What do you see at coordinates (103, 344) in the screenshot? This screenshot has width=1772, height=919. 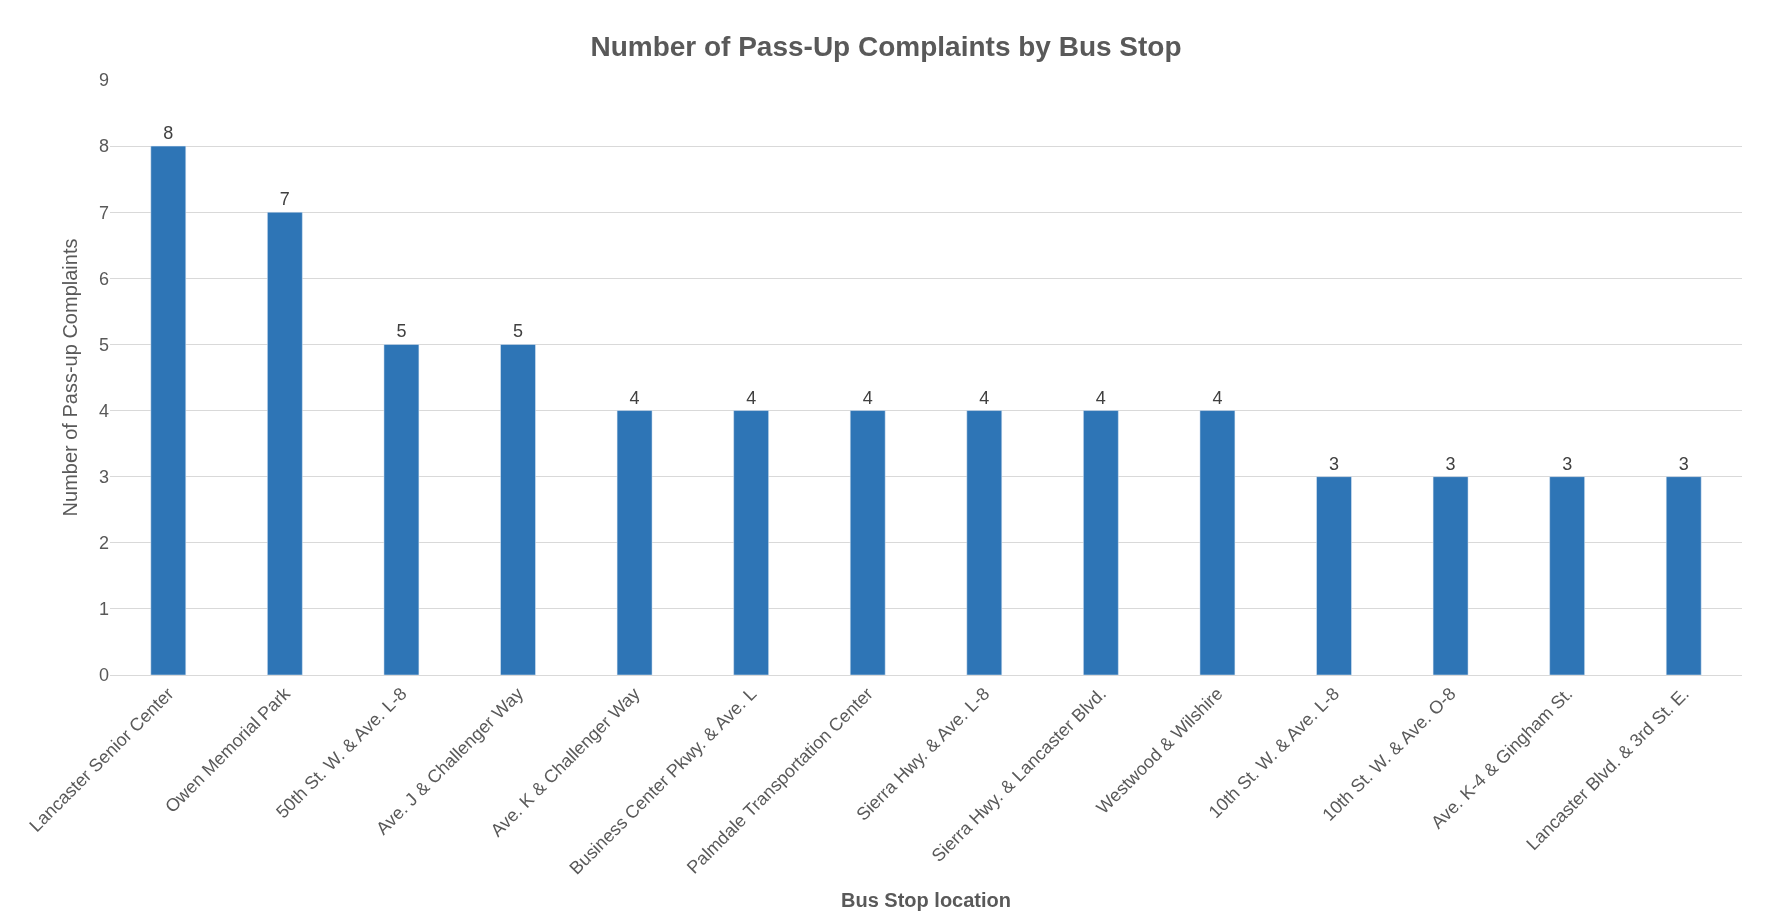 I see `y-tick-label: 5` at bounding box center [103, 344].